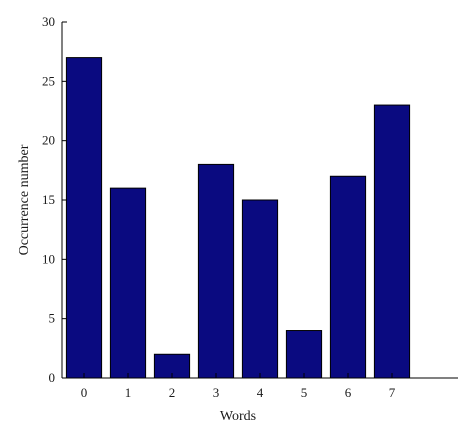 The image size is (474, 437). What do you see at coordinates (84, 392) in the screenshot?
I see `x-tick-label-0: 0` at bounding box center [84, 392].